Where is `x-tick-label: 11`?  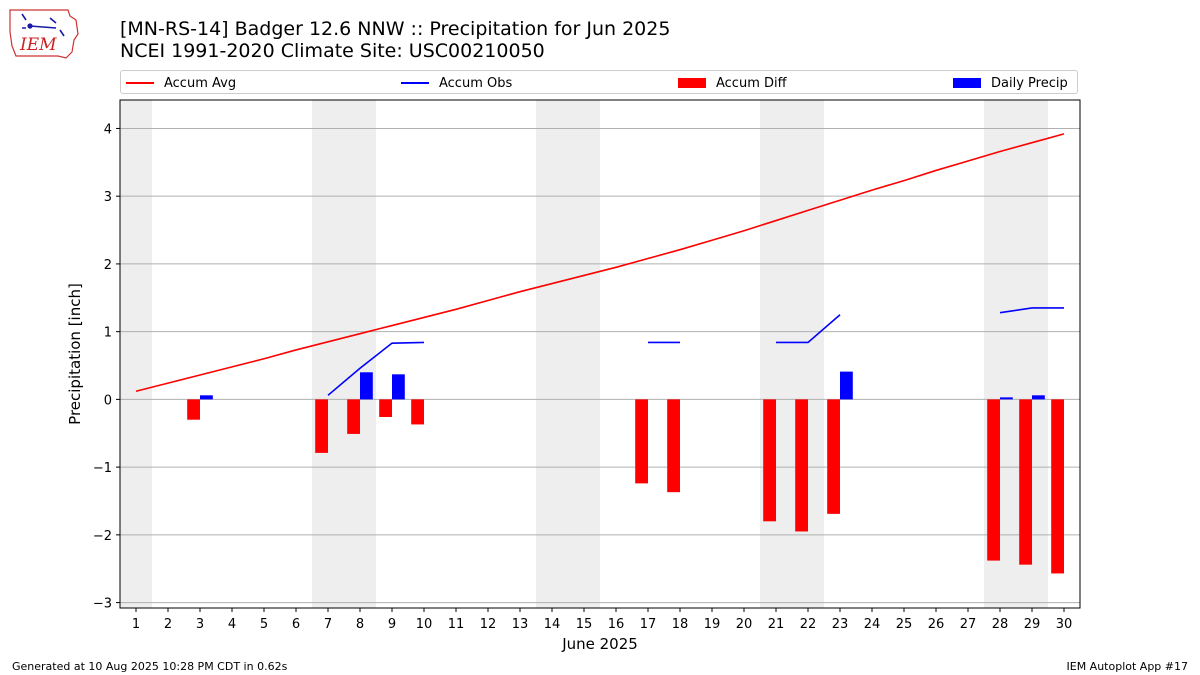 x-tick-label: 11 is located at coordinates (456, 624).